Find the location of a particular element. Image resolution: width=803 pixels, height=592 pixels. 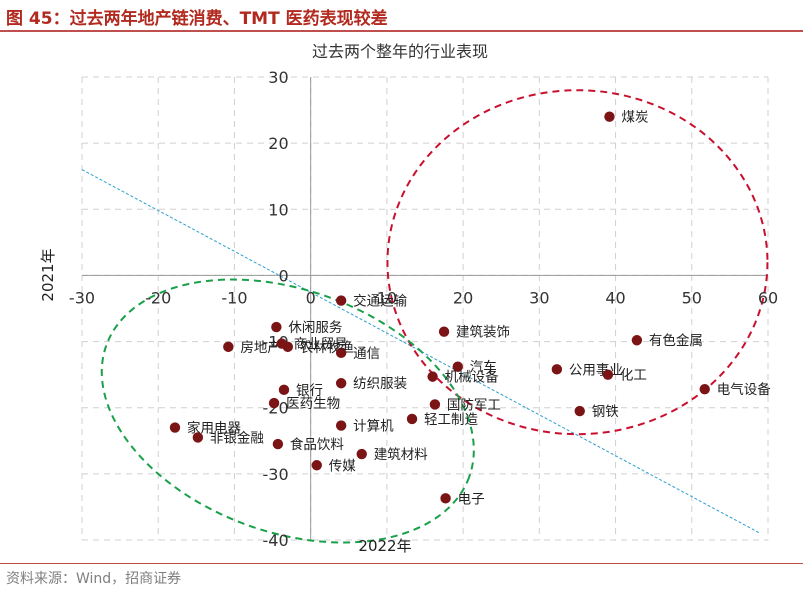

point-label: 医药生物 is located at coordinates (313, 404).